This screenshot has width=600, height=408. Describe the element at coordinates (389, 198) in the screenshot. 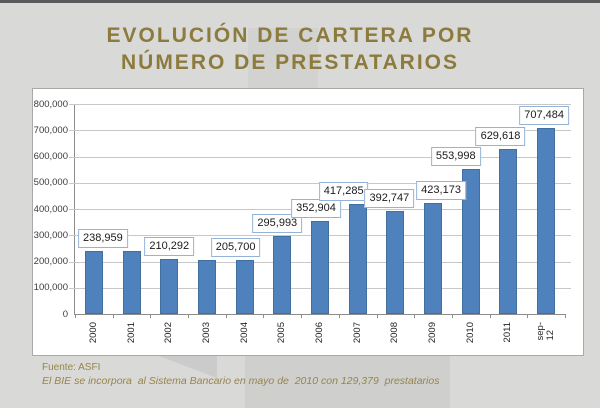

I see `bar-value-label: 392,747` at that location.